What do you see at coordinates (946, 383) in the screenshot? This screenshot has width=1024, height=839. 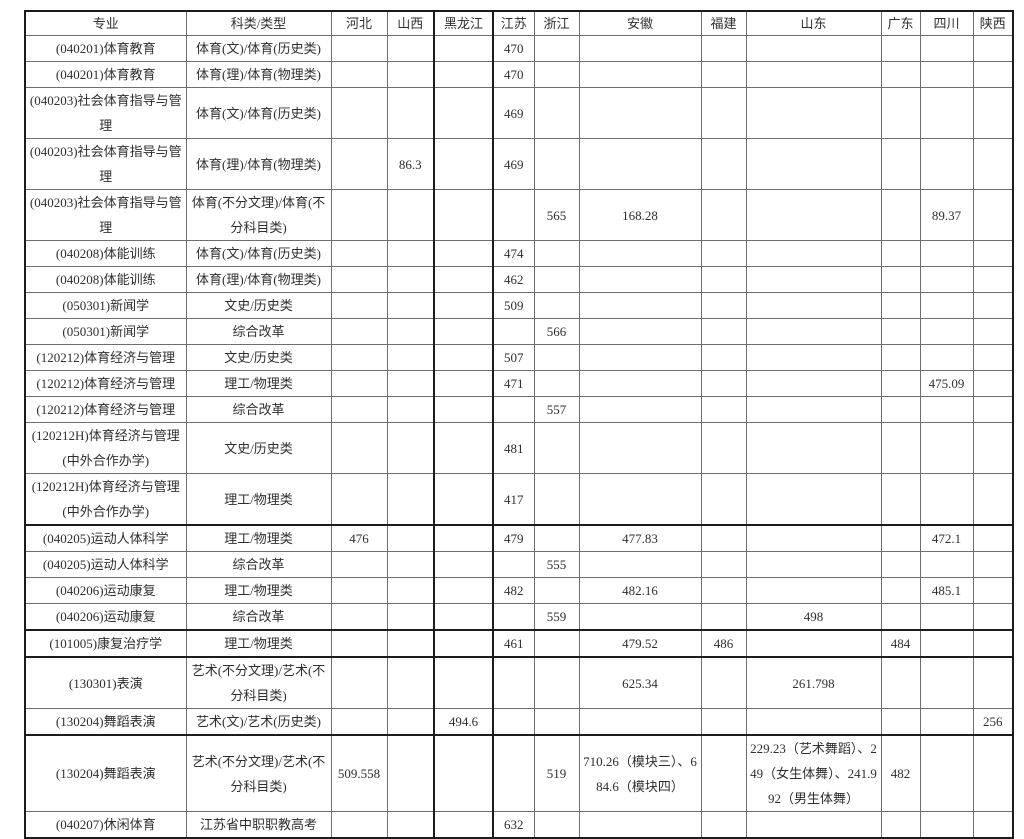 I see `score-cell-sichuan: 475.09` at bounding box center [946, 383].